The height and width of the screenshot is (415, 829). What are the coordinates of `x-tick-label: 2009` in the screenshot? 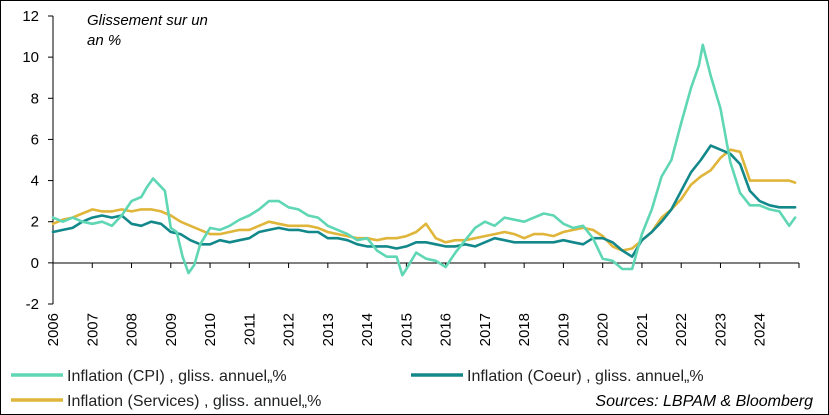 It's located at (171, 329).